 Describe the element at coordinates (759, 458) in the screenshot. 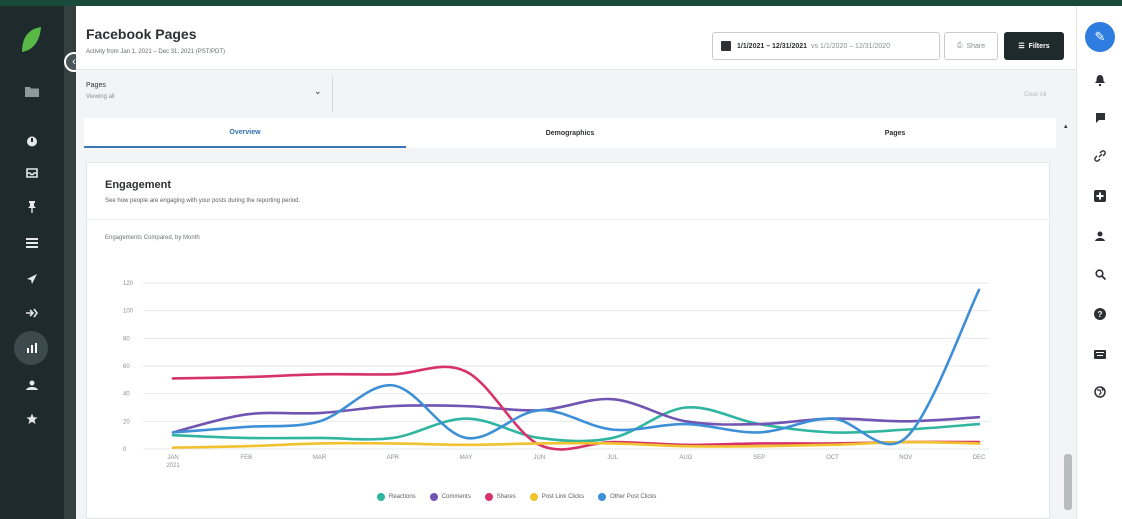

I see `x-tick-label: SEP` at that location.